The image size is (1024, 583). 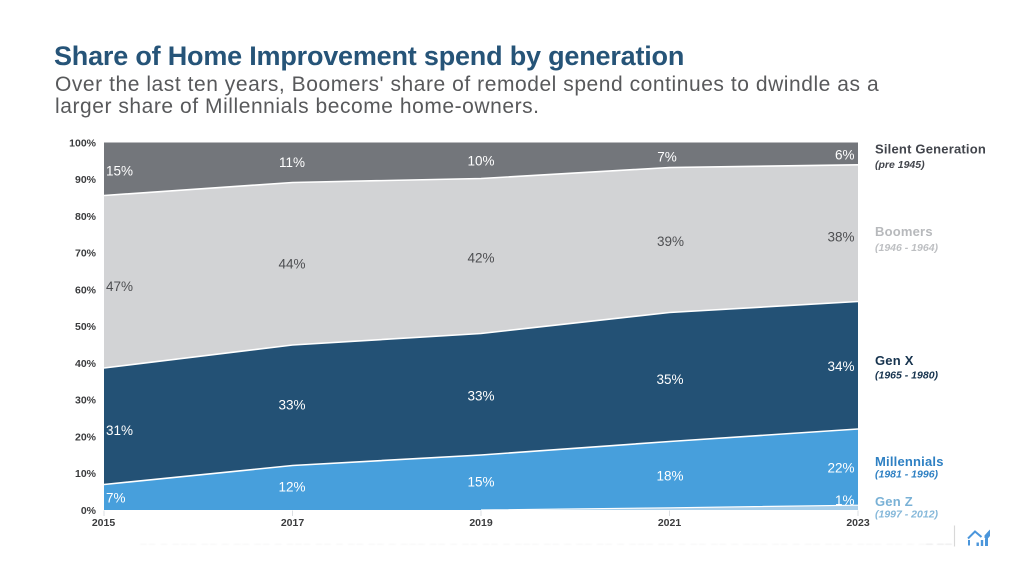 What do you see at coordinates (480, 258) in the screenshot?
I see `svg-text: 42%` at bounding box center [480, 258].